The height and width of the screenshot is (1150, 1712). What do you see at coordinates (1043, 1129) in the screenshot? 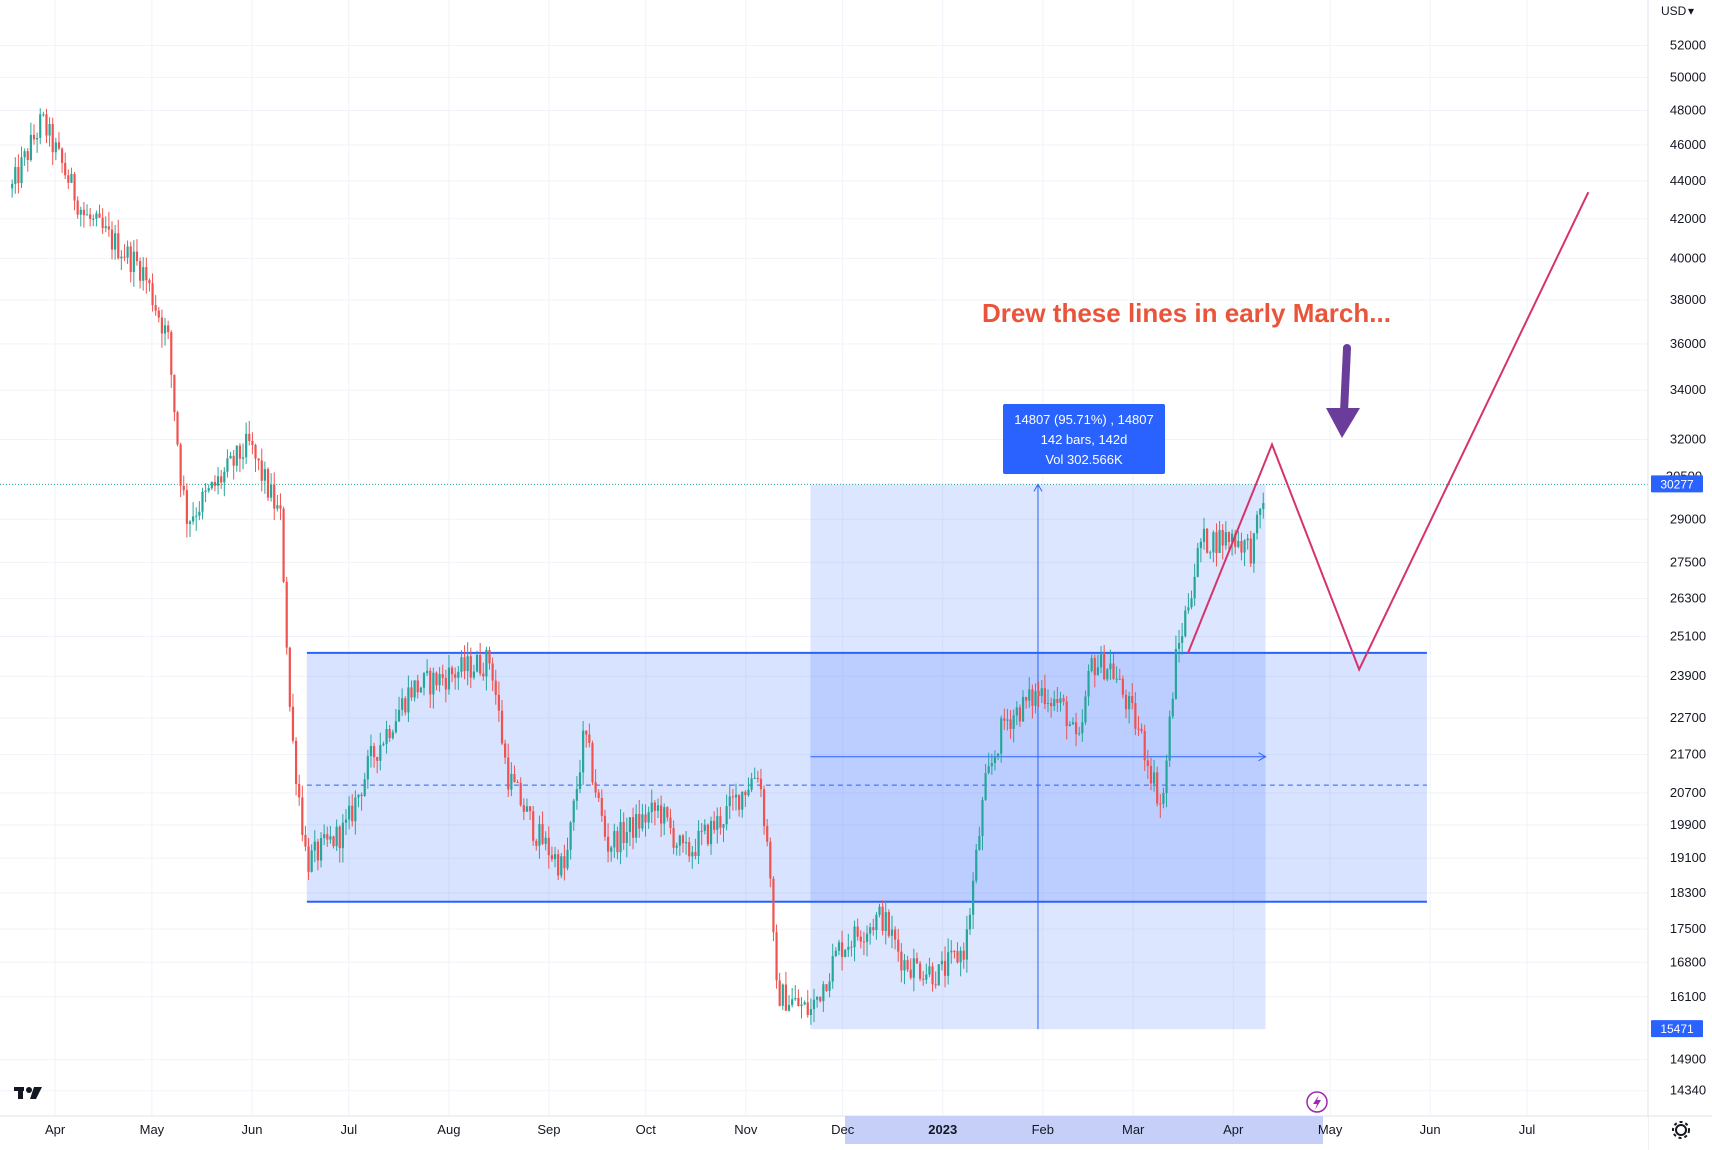
I see `time-tick-label: Feb` at bounding box center [1043, 1129].